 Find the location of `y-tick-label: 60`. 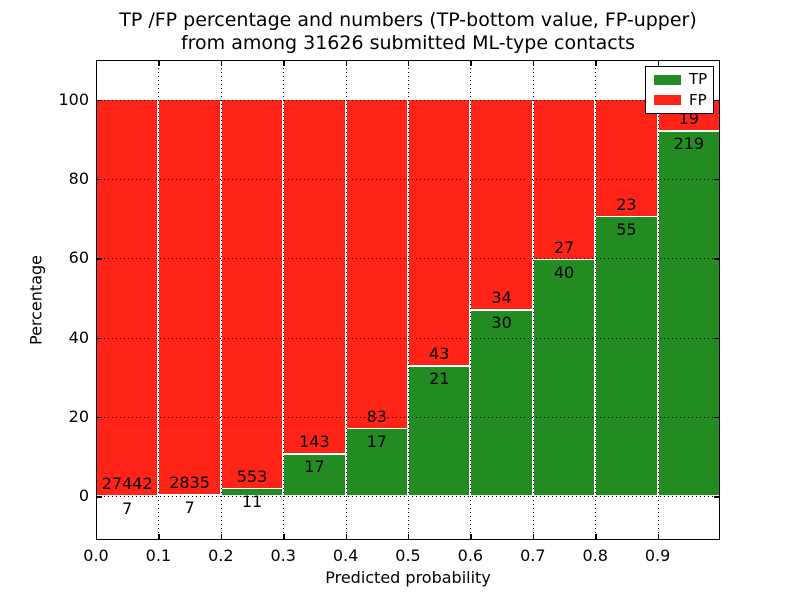

y-tick-label: 60 is located at coordinates (78, 258).